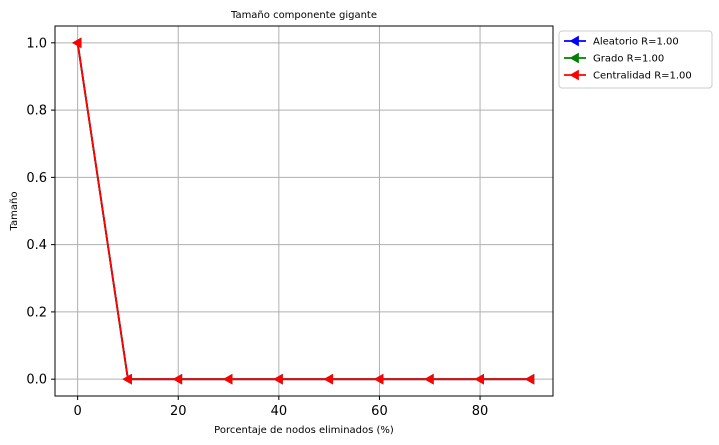 The height and width of the screenshot is (445, 719). I want to click on y-tick-label: 0.0, so click(36, 380).